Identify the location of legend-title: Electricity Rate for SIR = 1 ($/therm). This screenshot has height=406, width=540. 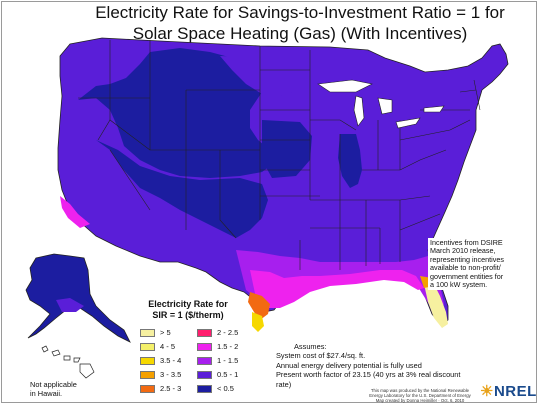
(188, 310).